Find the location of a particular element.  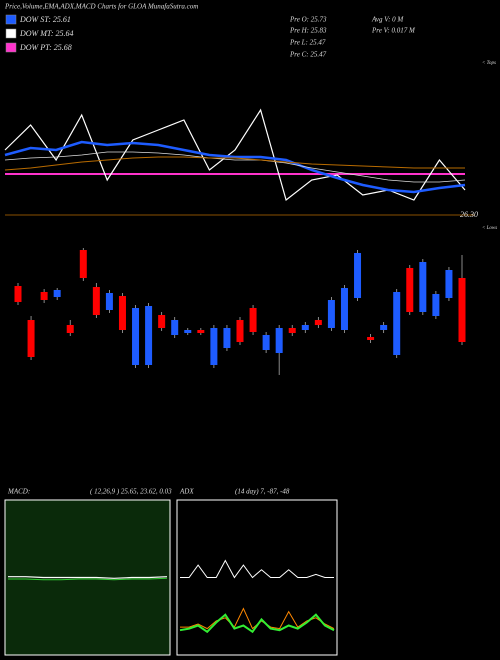

stat: Pre H: 25.83 is located at coordinates (308, 31).